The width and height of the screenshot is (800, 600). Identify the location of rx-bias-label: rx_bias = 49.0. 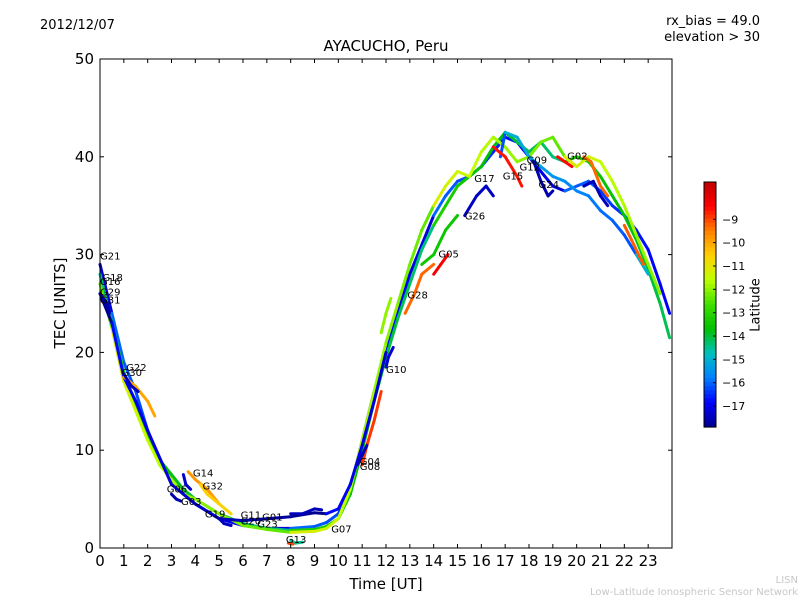
(713, 21).